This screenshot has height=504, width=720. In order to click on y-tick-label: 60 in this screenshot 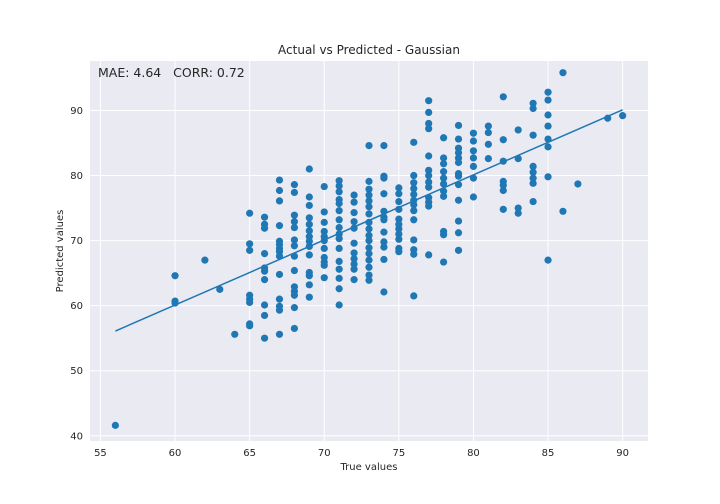, I will do `click(76, 306)`.